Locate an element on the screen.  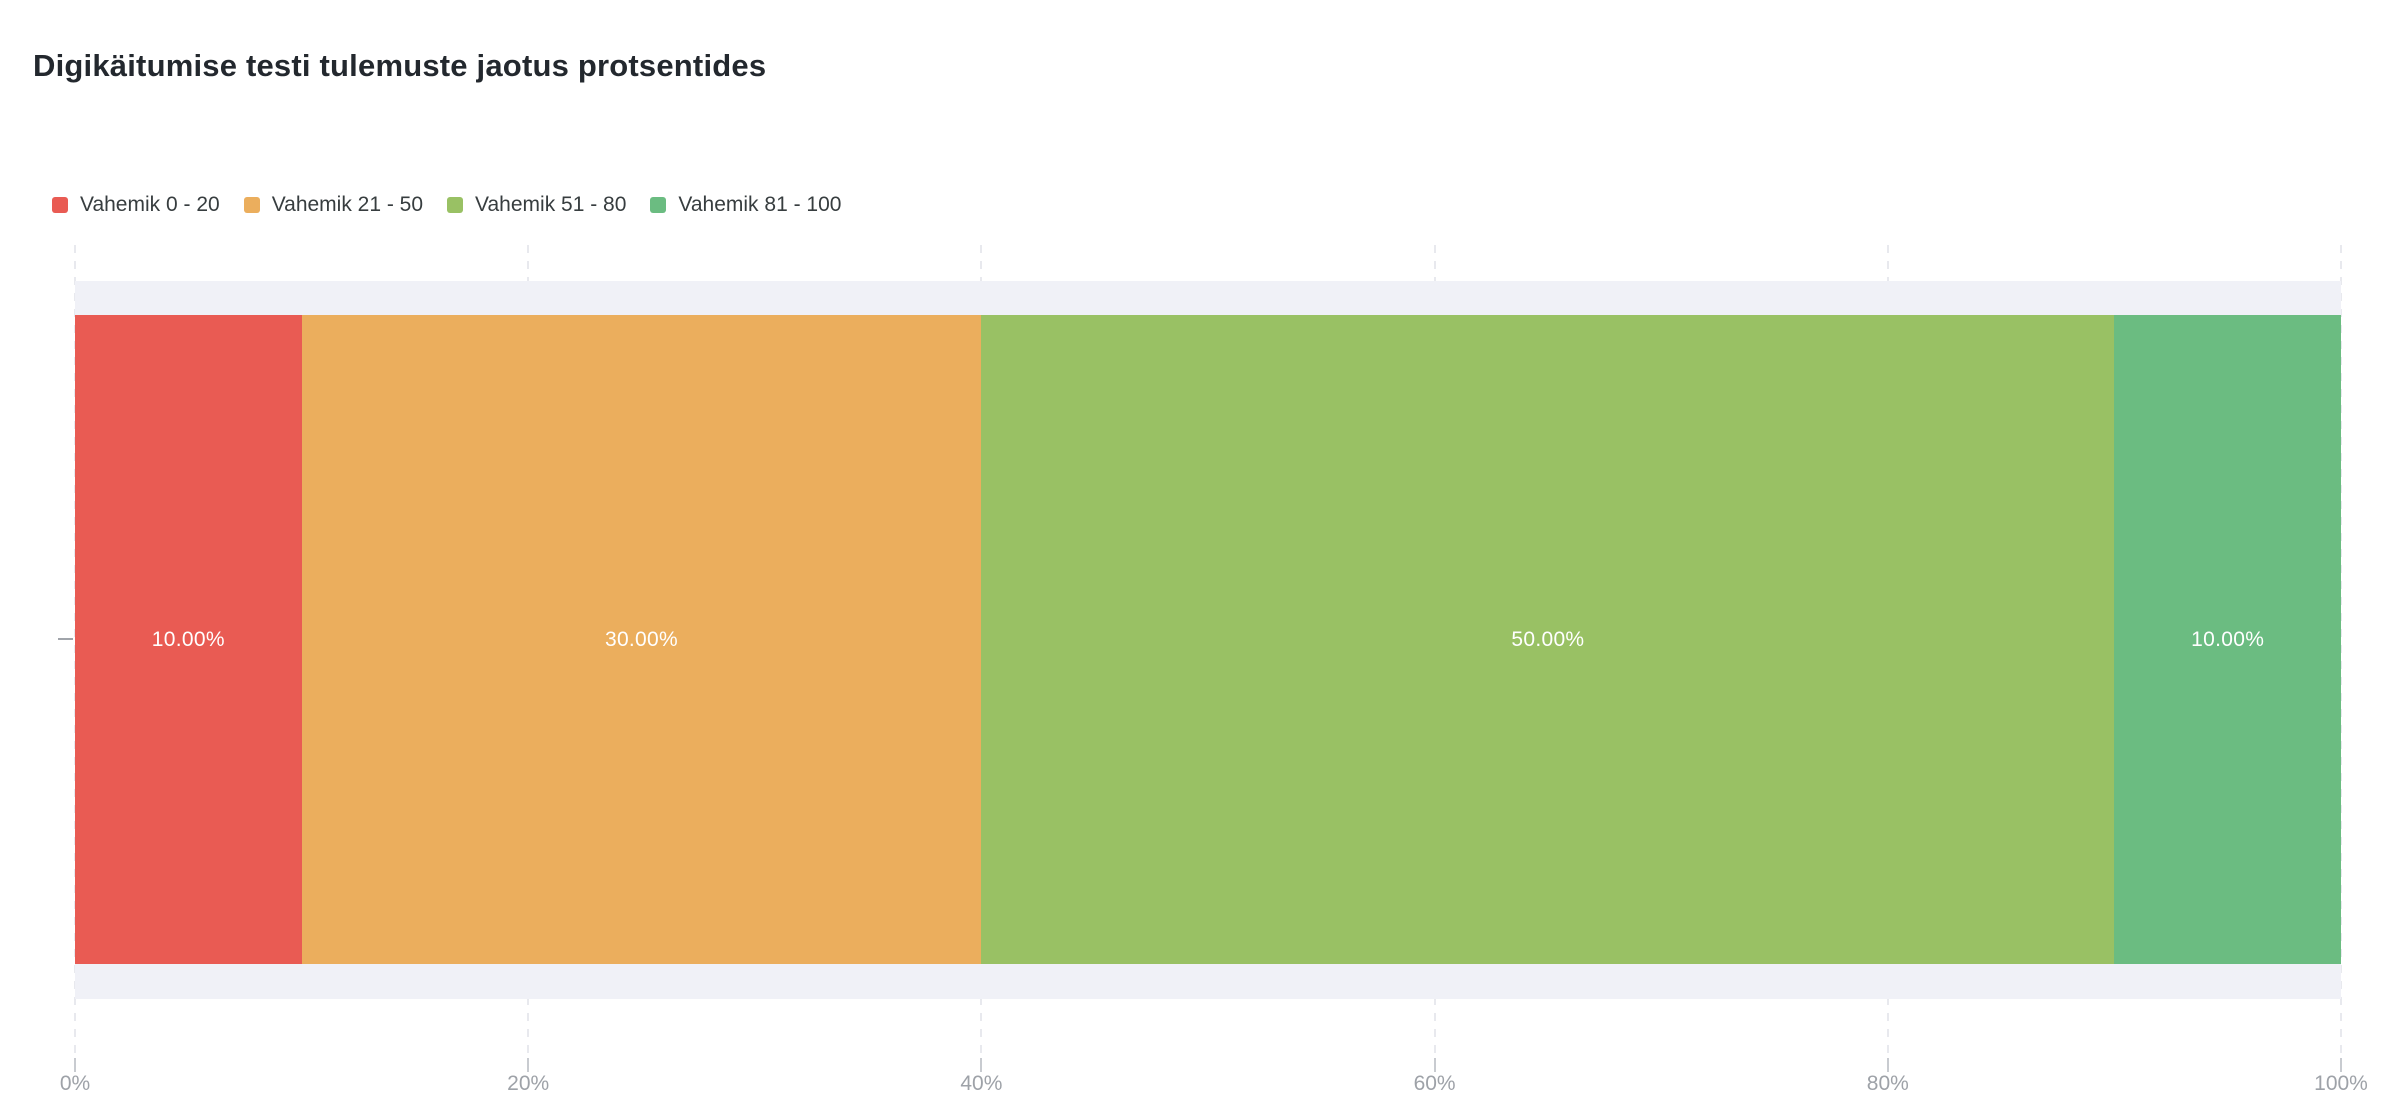
x-axis-labels: 0% 20% 40% 60% 80% 100% is located at coordinates (1214, 1085).